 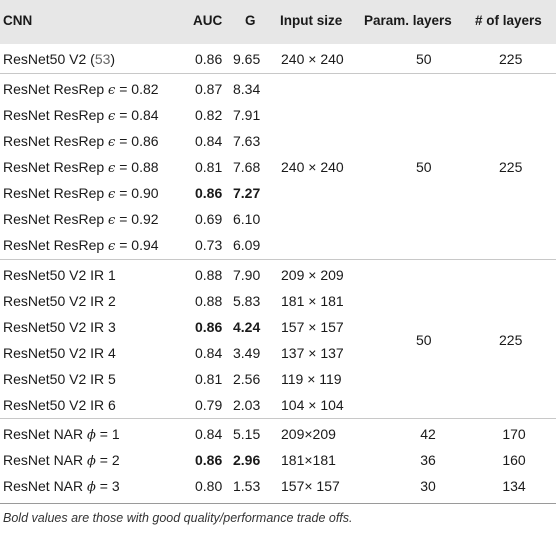 I want to click on cell-g: 7.91, so click(x=247, y=115).